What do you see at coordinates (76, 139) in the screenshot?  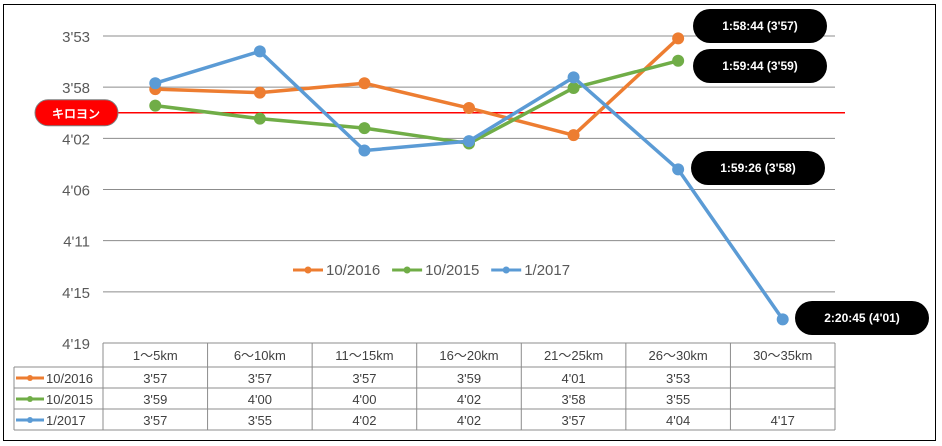 I see `y-tick-label: 4'02` at bounding box center [76, 139].